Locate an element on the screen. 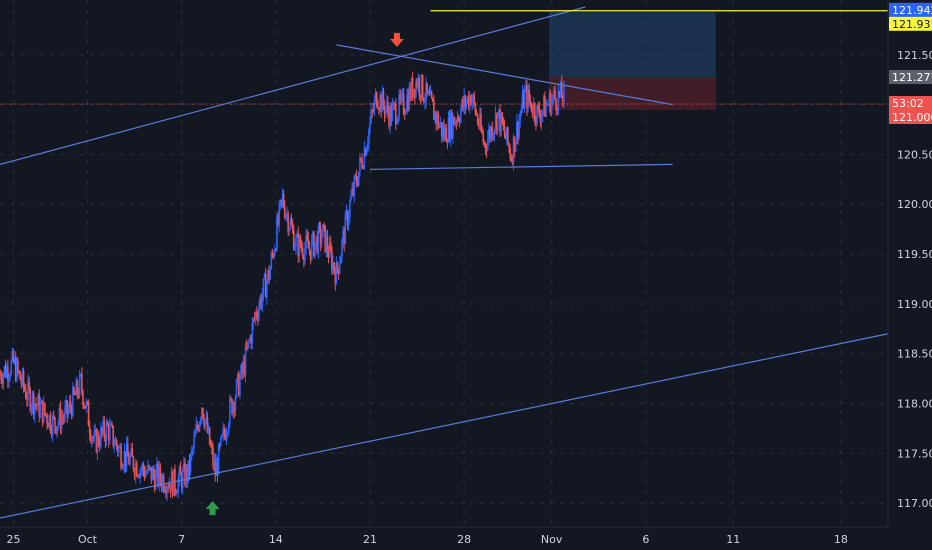  horizontal-support-line is located at coordinates (521, 166).